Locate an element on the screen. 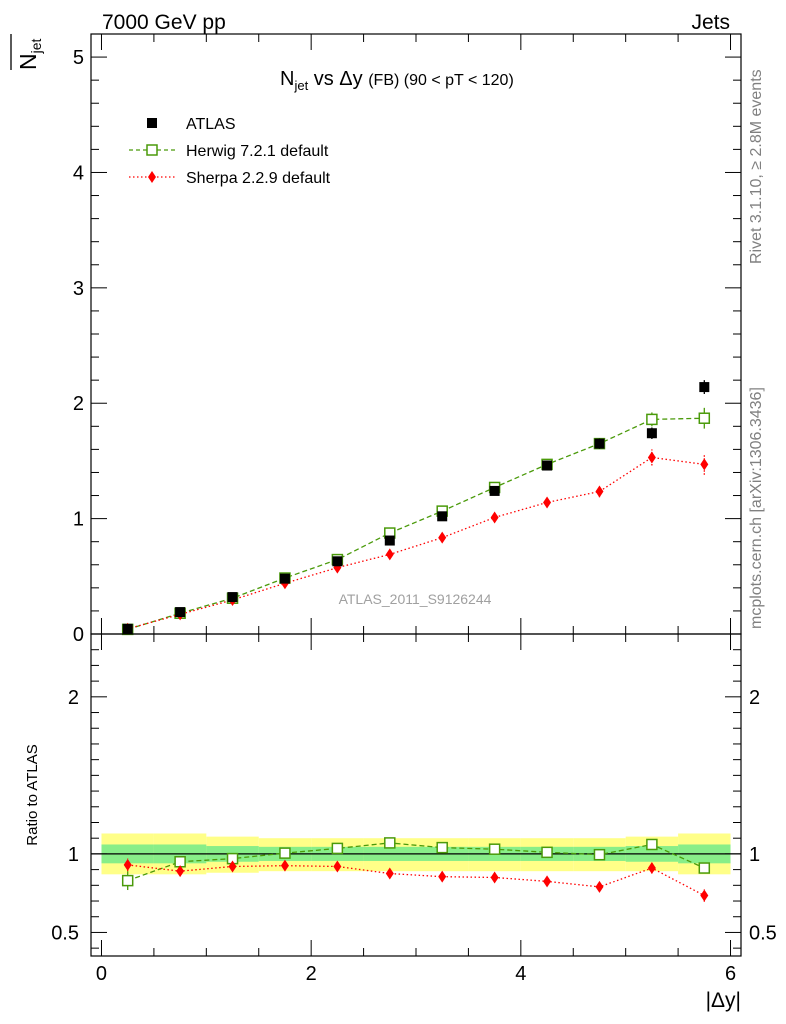  main-y-tick-label: 5 is located at coordinates (78, 58).